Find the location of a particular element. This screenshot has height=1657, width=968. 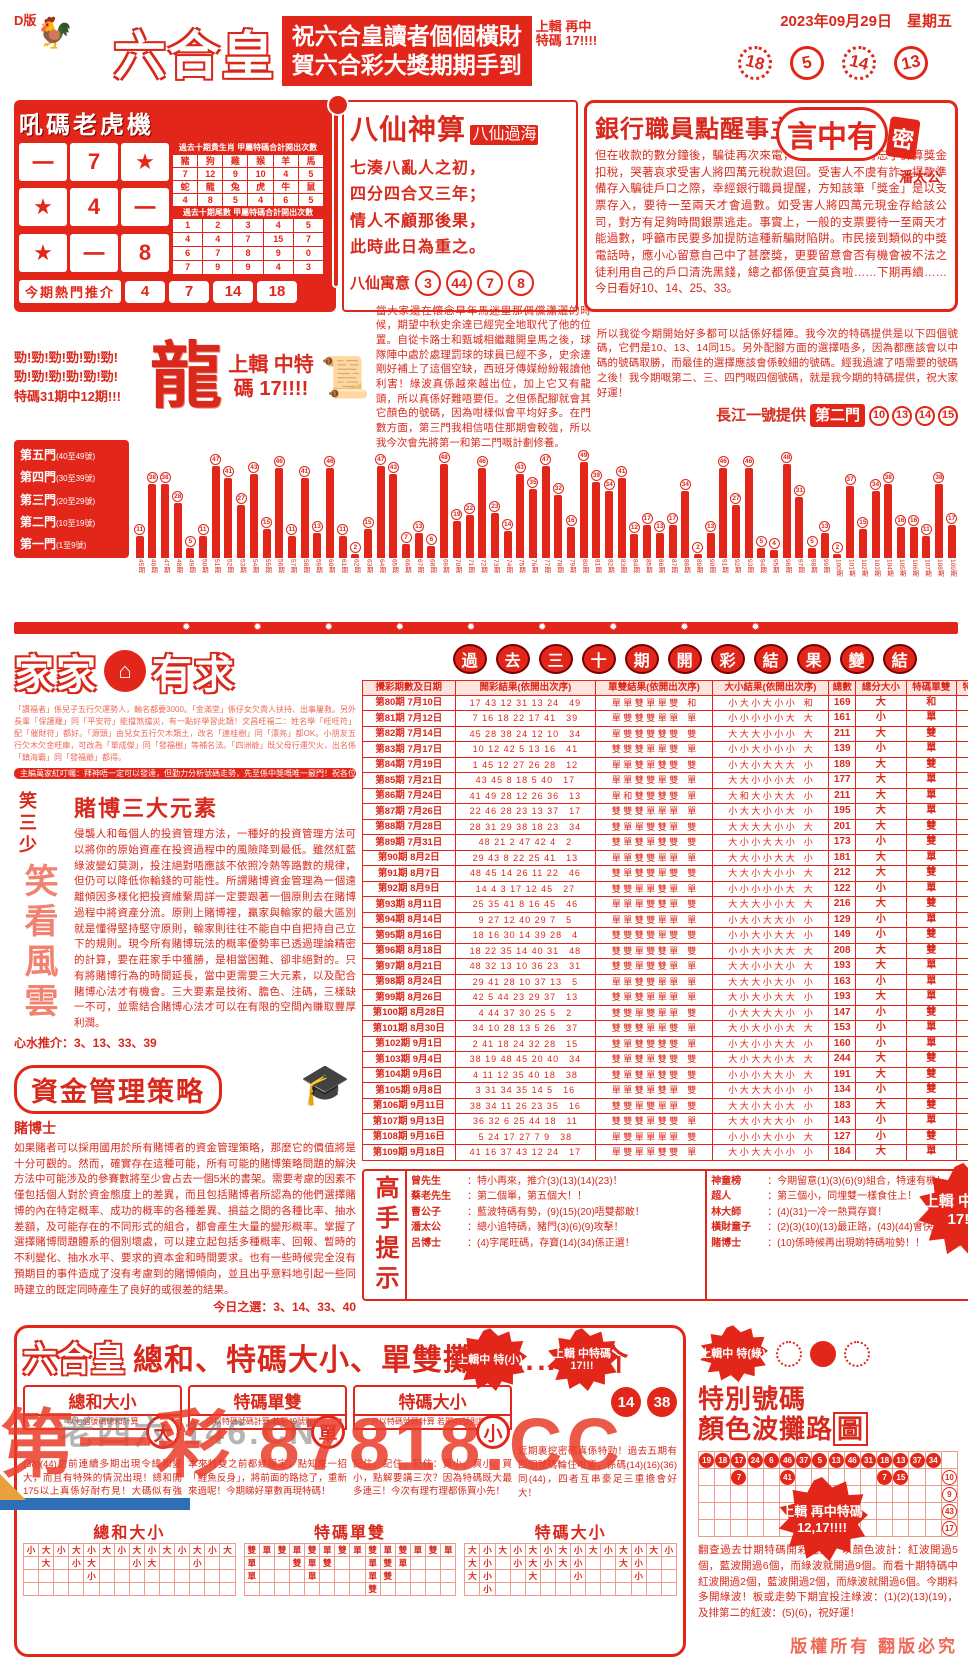

red-circle is located at coordinates (857, 1354).